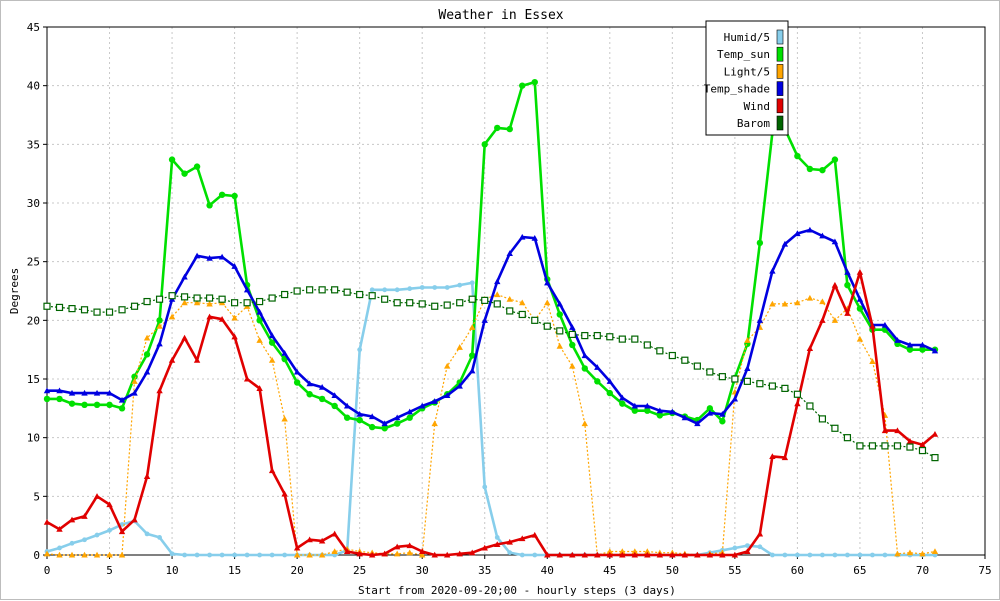 Image resolution: width=1000 pixels, height=601 pixels. What do you see at coordinates (14, 291) in the screenshot?
I see `y-axis-label: Degrees` at bounding box center [14, 291].